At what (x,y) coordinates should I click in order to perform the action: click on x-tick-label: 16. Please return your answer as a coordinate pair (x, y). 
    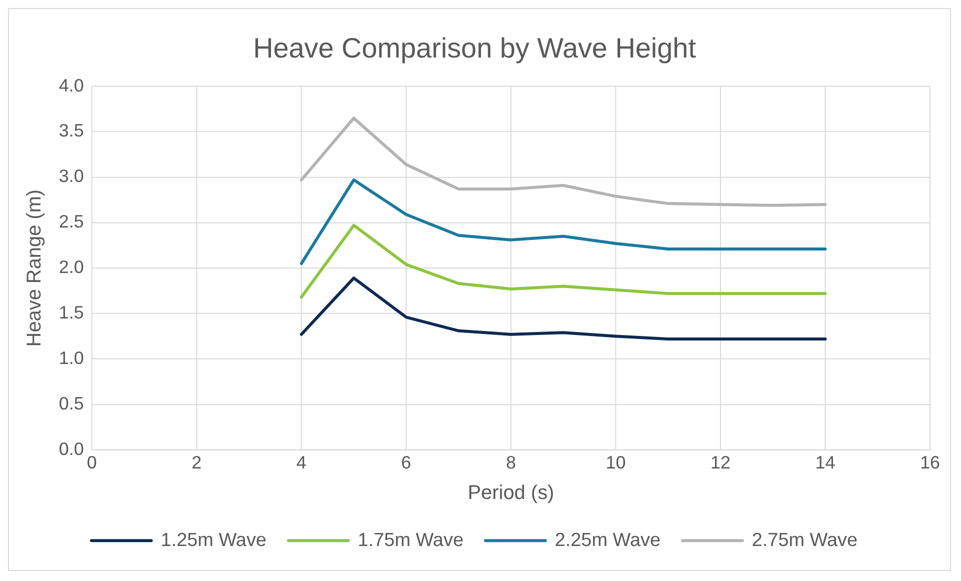
    Looking at the image, I should click on (930, 462).